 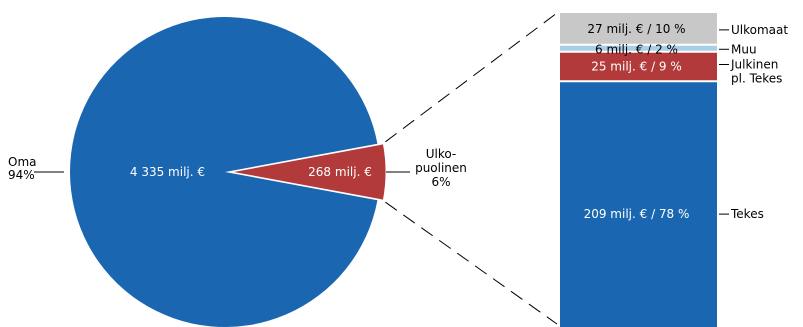 I want to click on connector-line-bottom, so click(x=471, y=263).